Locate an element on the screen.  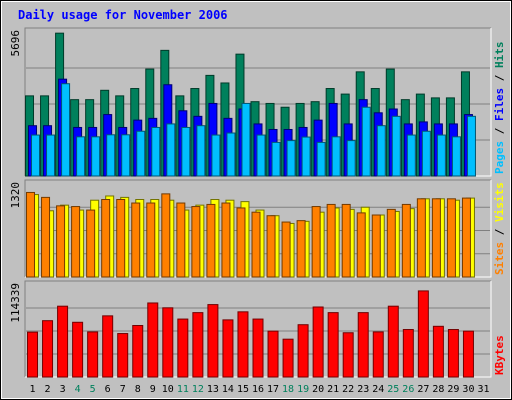
panel-bot-legend: KBytes is located at coordinates (499, 355).